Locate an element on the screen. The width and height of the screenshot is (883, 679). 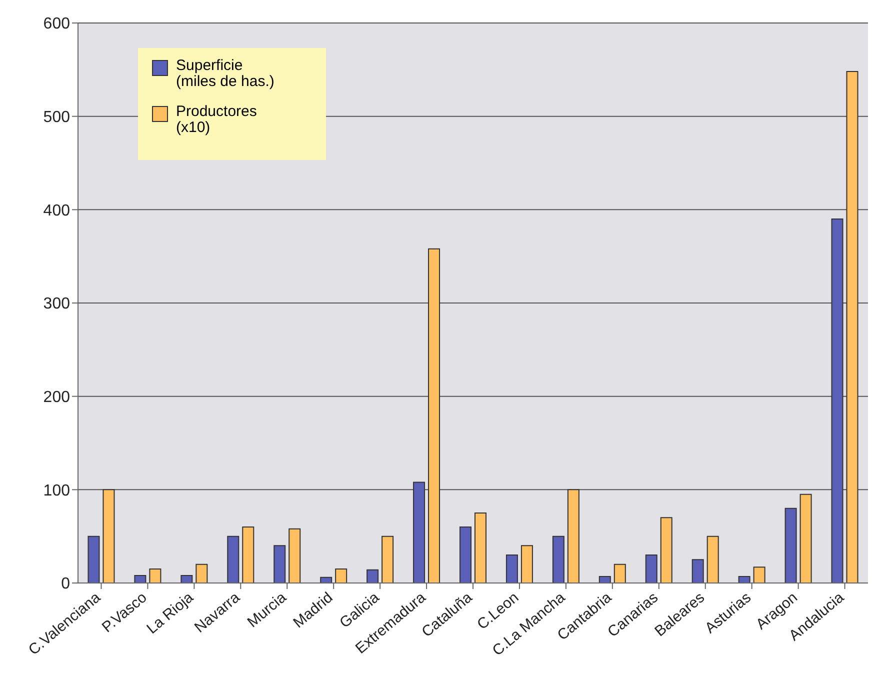
legend-label: Superficie (miles de has.) is located at coordinates (225, 73).